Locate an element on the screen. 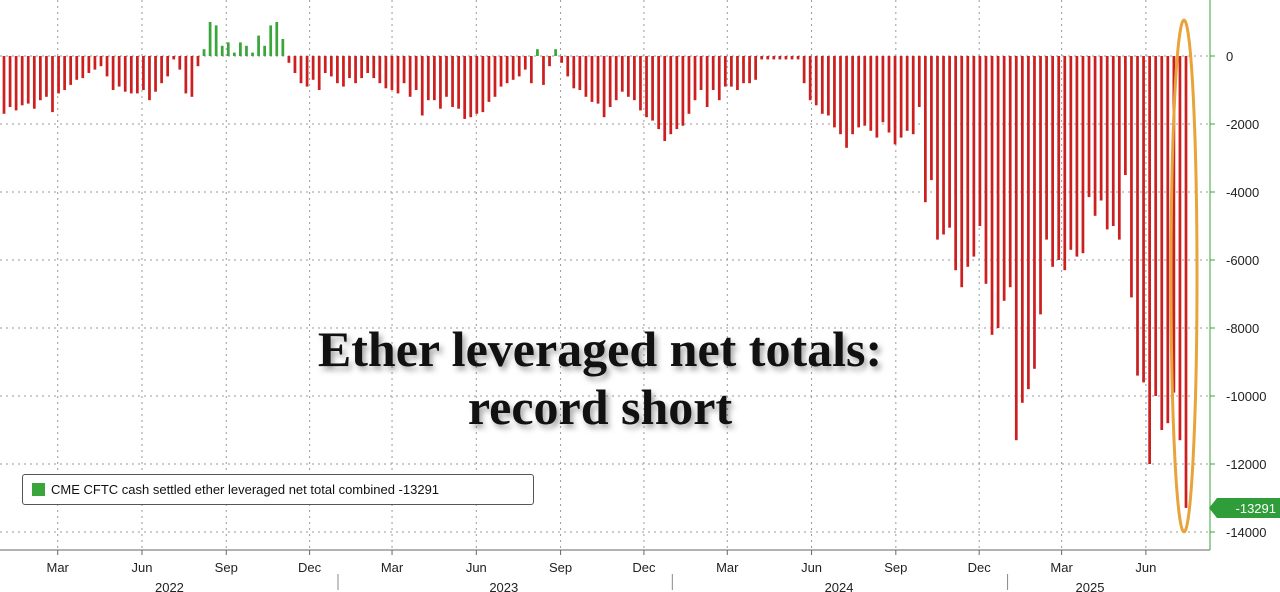  y-tick-label: -14000 is located at coordinates (1246, 532).